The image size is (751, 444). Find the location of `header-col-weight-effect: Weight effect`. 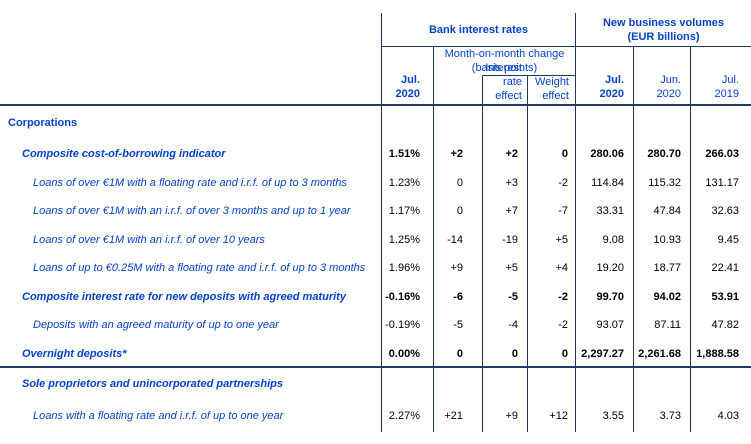

header-col-weight-effect: Weight effect is located at coordinates (551, 90).